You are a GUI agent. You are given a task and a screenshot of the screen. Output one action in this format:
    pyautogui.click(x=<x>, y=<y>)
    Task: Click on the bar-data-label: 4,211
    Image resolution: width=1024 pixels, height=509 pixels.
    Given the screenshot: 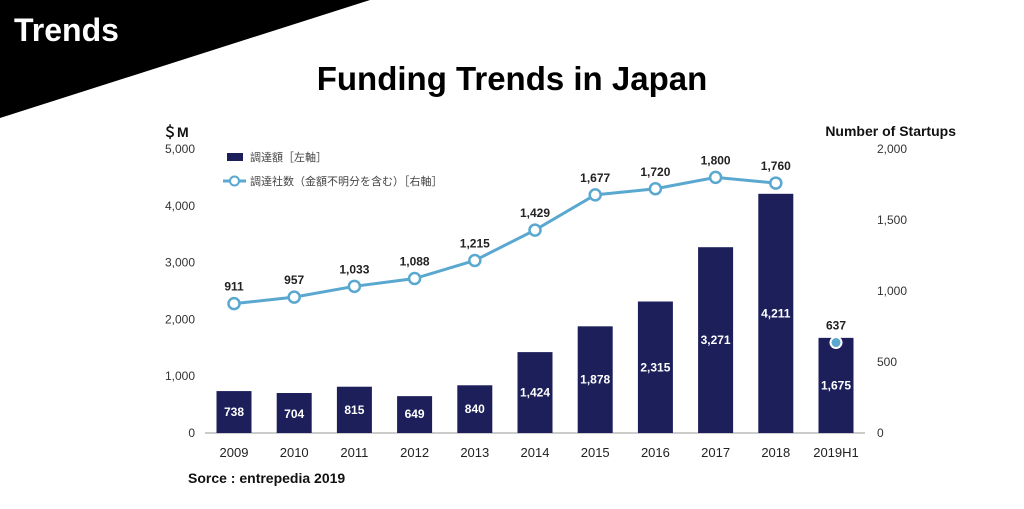 What is the action you would take?
    pyautogui.click(x=776, y=313)
    